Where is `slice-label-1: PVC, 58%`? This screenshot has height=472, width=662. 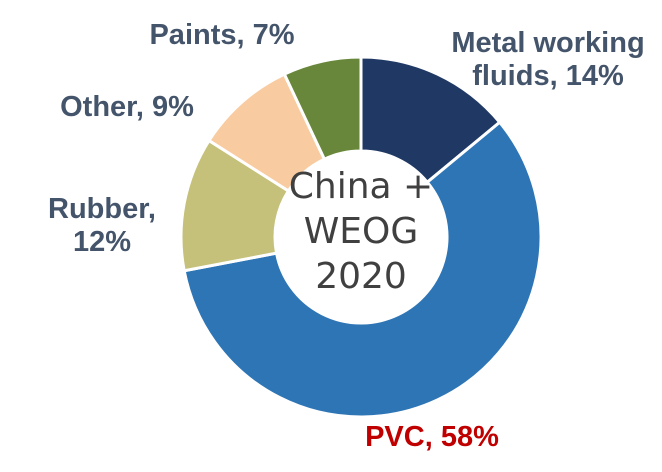
slice-label-1: PVC, 58% is located at coordinates (432, 437).